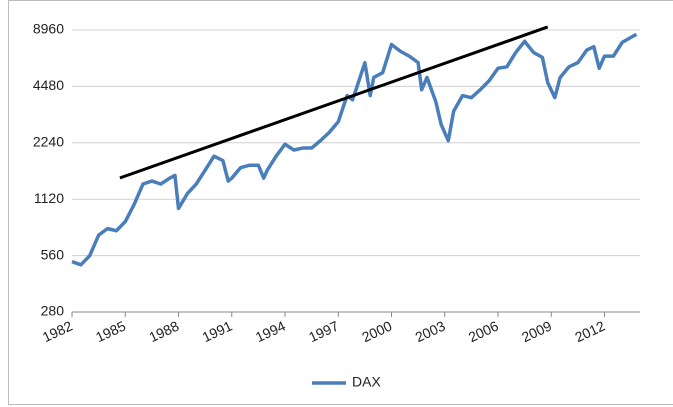 The height and width of the screenshot is (407, 673). Describe the element at coordinates (49, 198) in the screenshot. I see `y-tick-label: 1120` at that location.